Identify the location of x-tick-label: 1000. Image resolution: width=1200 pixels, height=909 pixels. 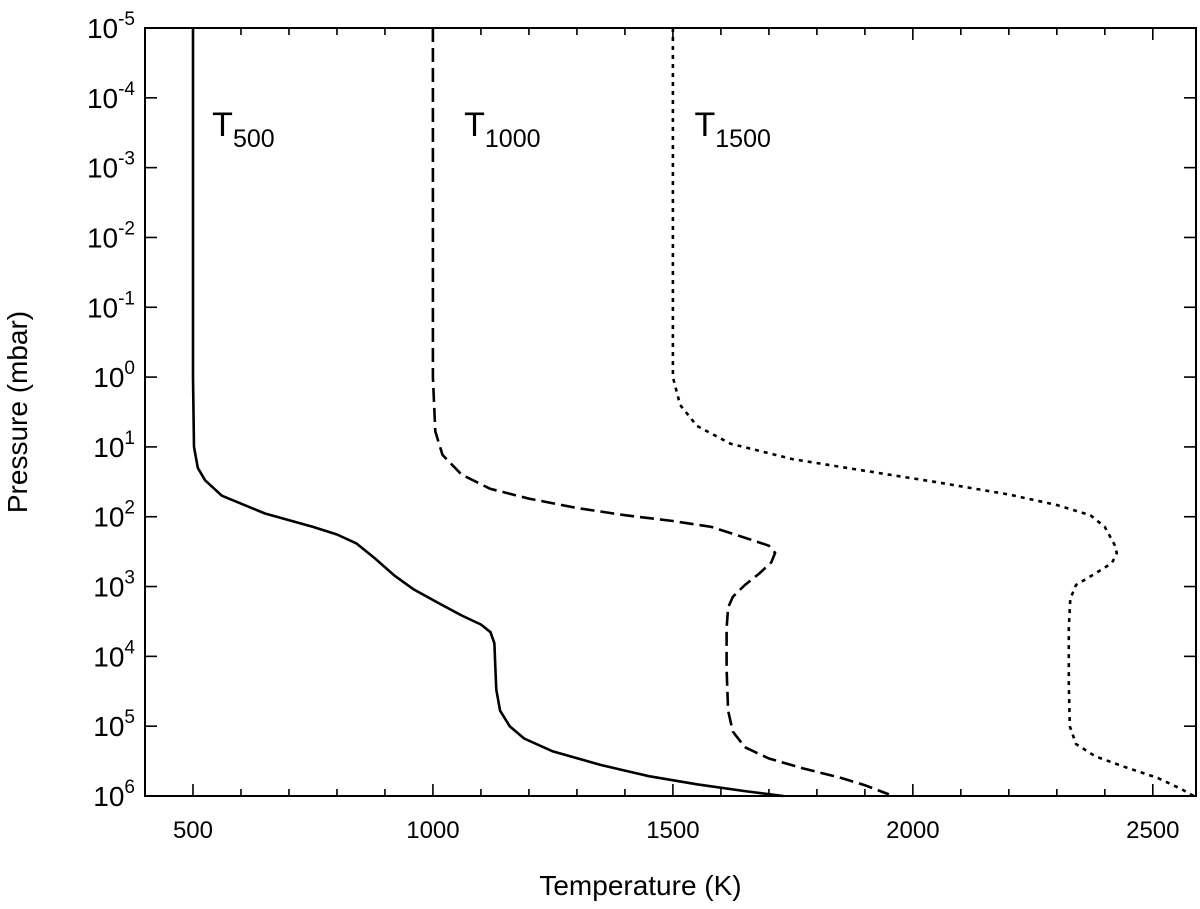
(432, 830).